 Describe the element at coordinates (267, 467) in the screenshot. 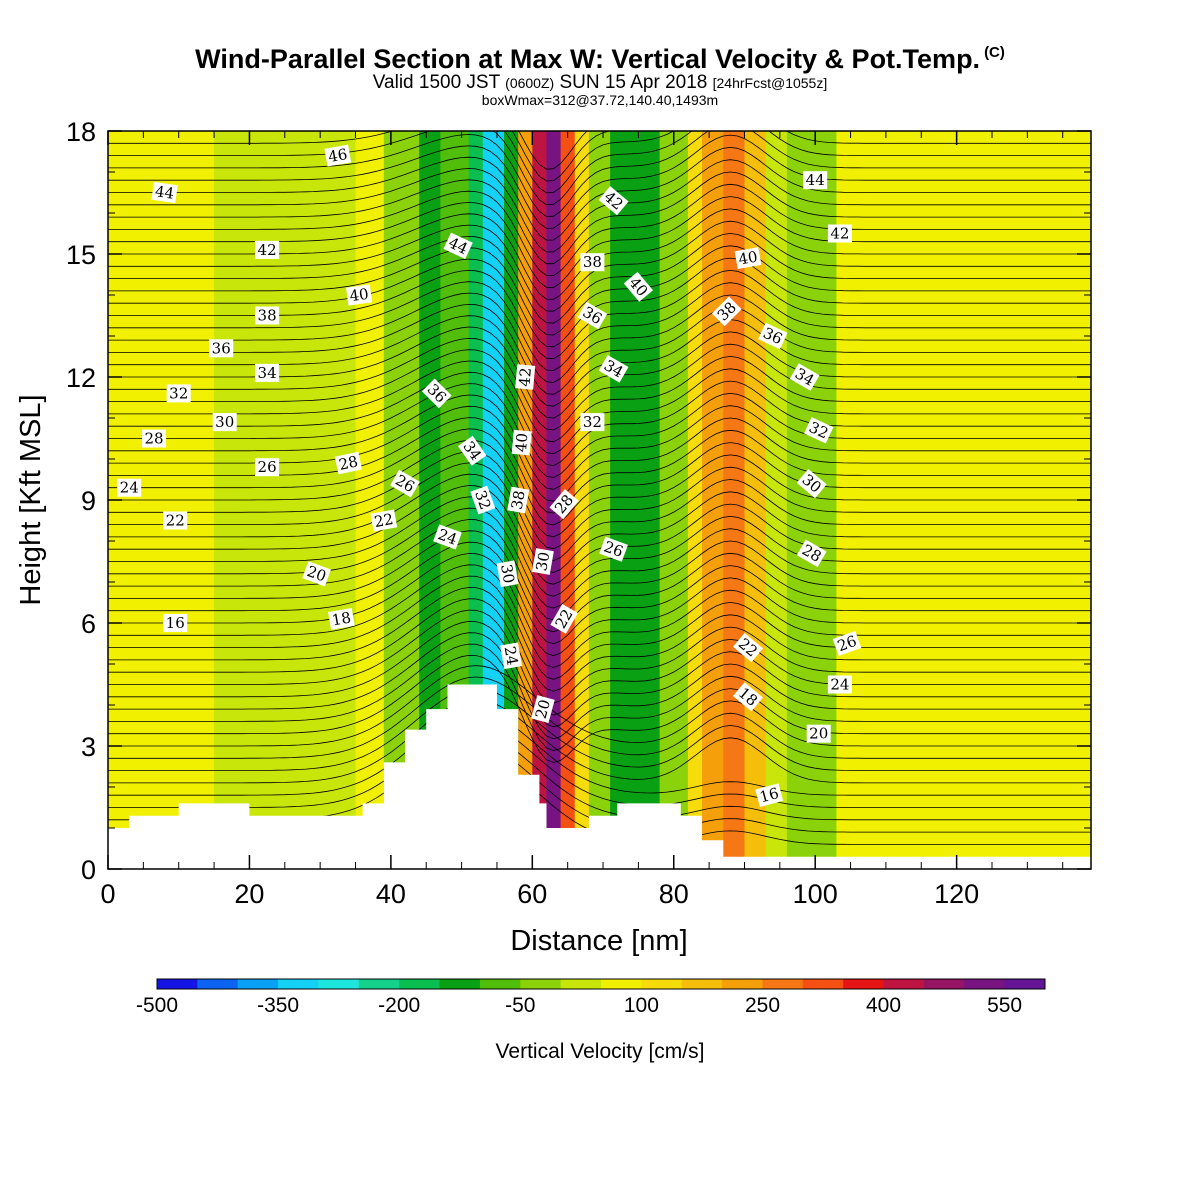

I see `theta-label: 26` at that location.